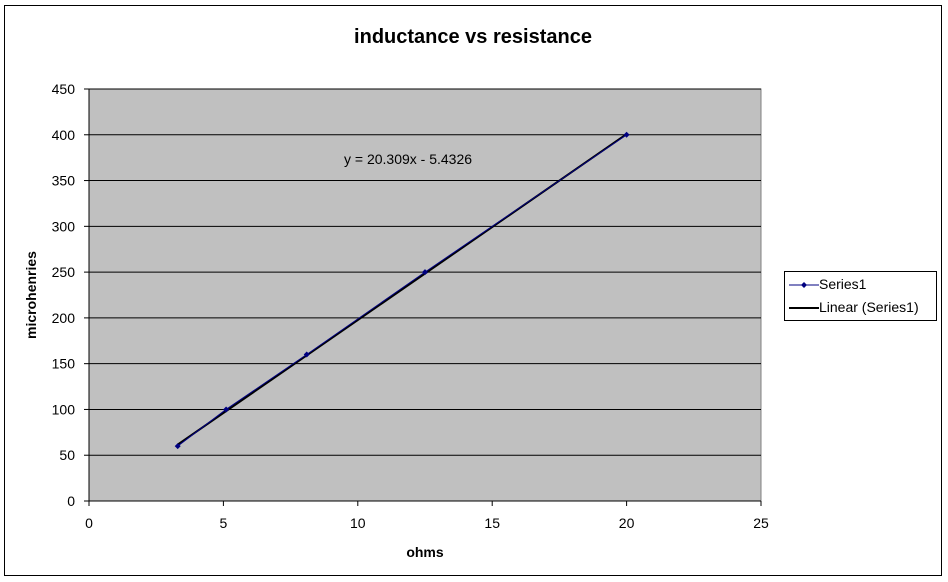 The width and height of the screenshot is (948, 582). What do you see at coordinates (64, 181) in the screenshot?
I see `y-tick-label: 350` at bounding box center [64, 181].